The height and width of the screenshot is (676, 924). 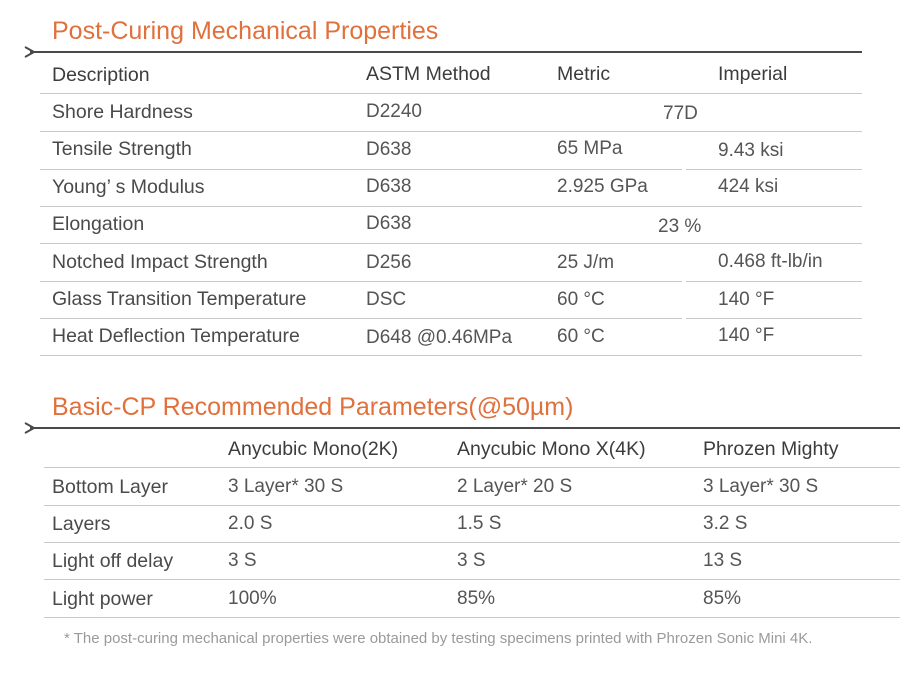 What do you see at coordinates (725, 523) in the screenshot?
I see `table-row-value: 3.2 S` at bounding box center [725, 523].